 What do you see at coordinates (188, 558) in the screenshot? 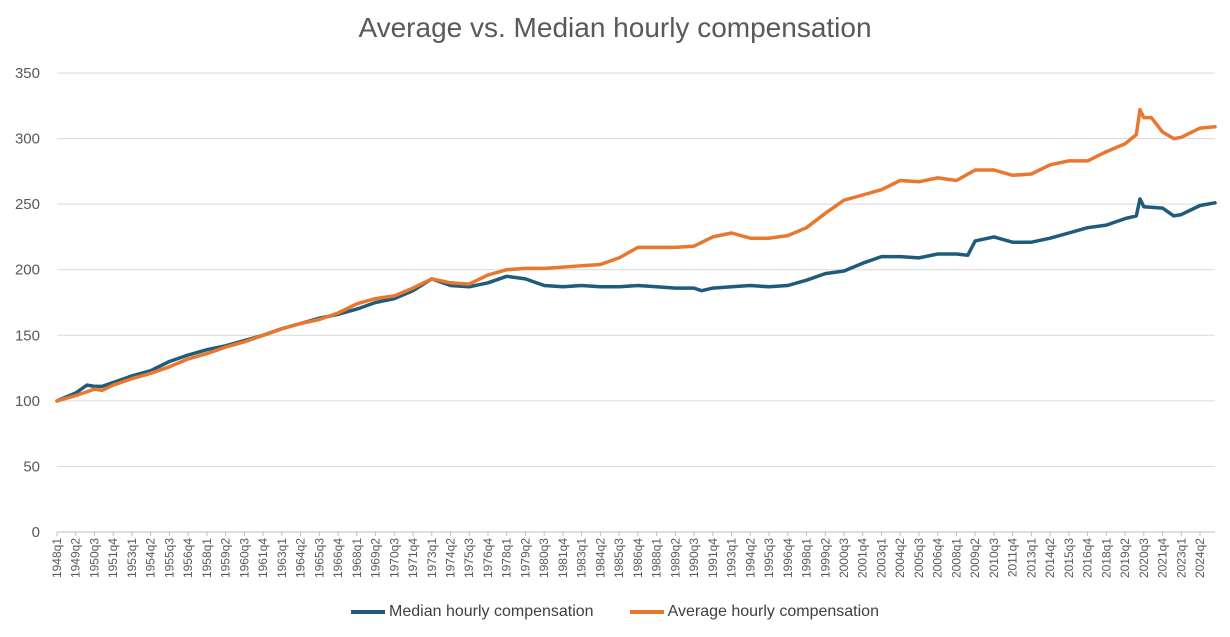
I see `x-tick-label: 1956q4` at bounding box center [188, 558].